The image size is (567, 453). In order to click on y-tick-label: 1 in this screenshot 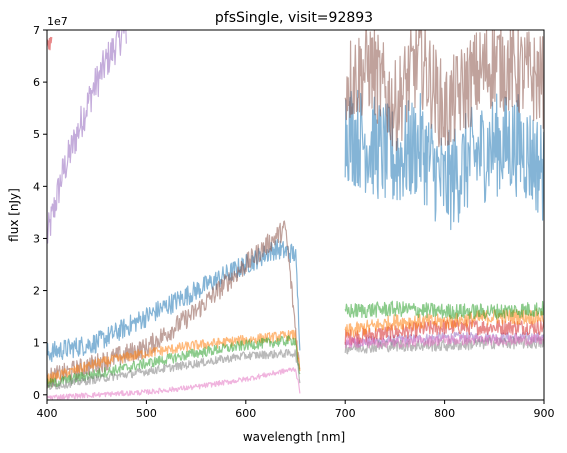, I will do `click(36, 343)`.